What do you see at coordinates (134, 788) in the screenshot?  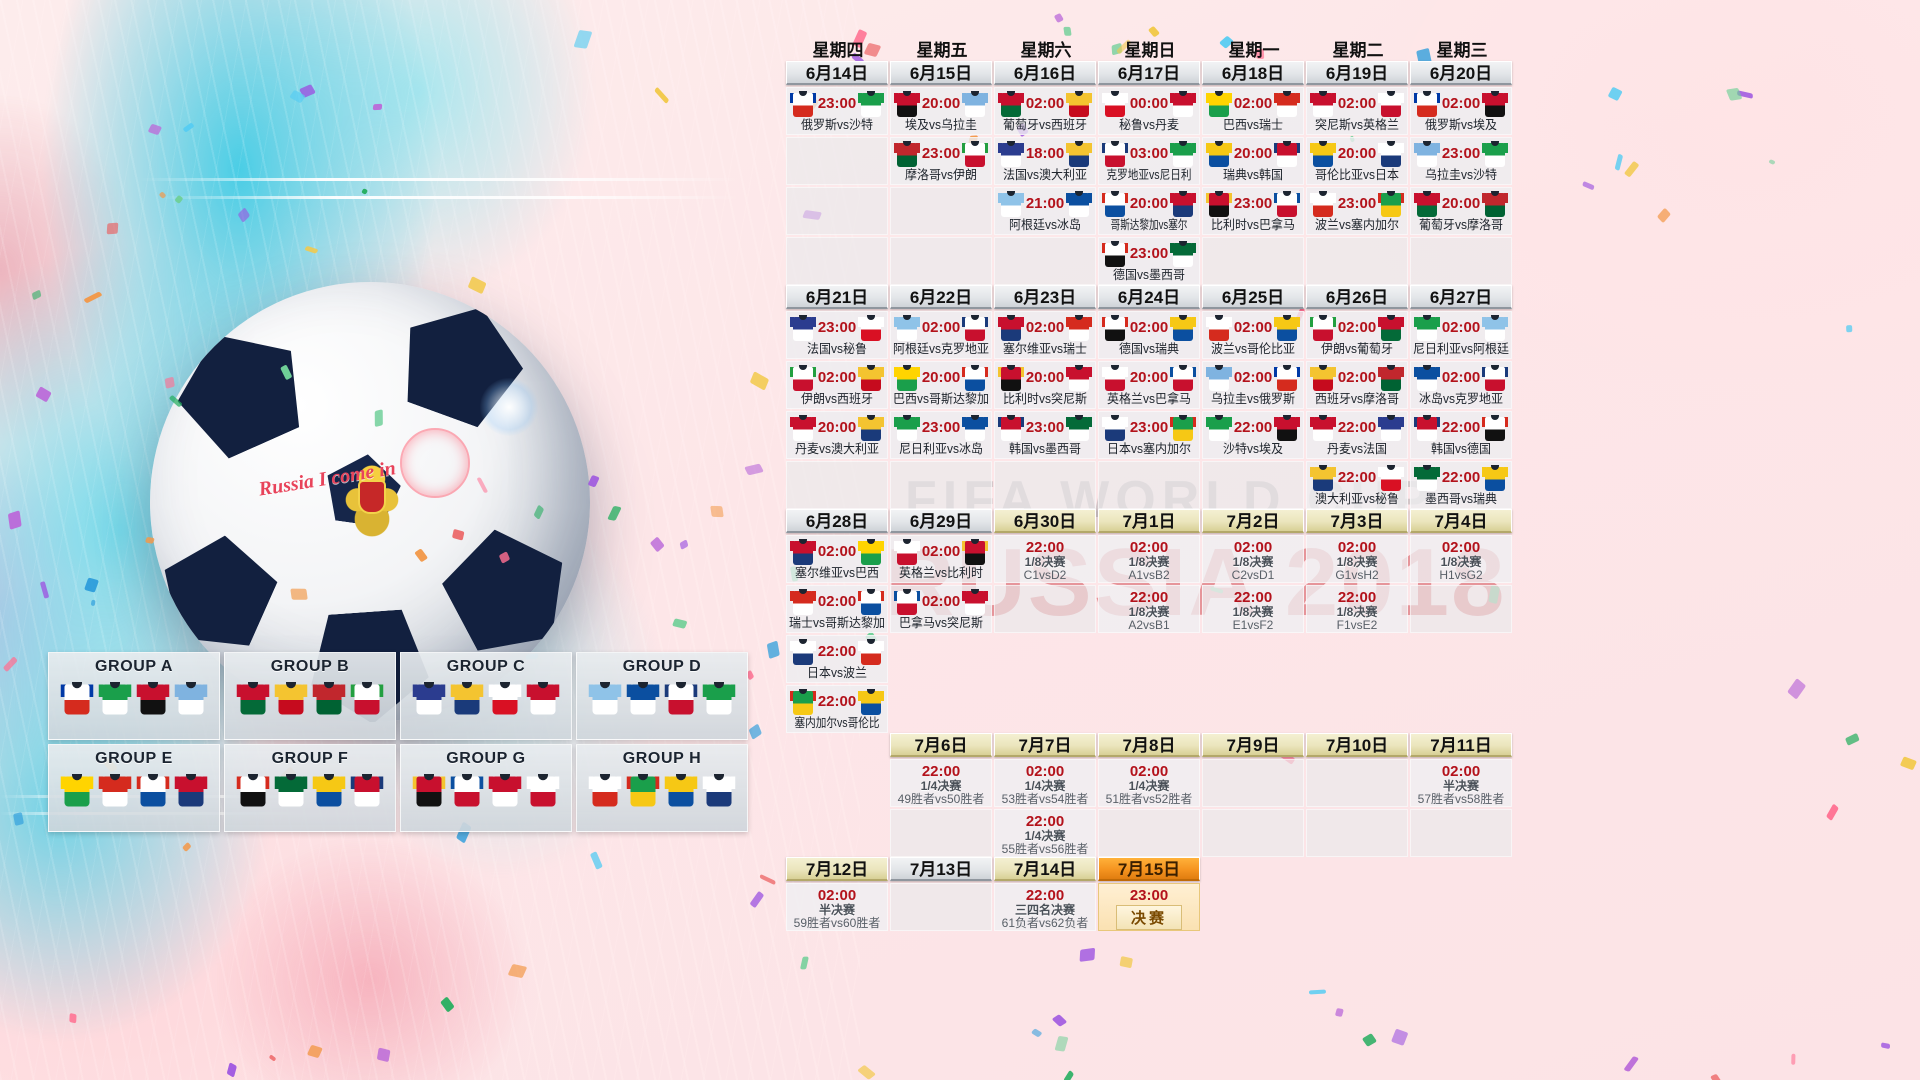 I see `group-card: GROUP E` at bounding box center [134, 788].